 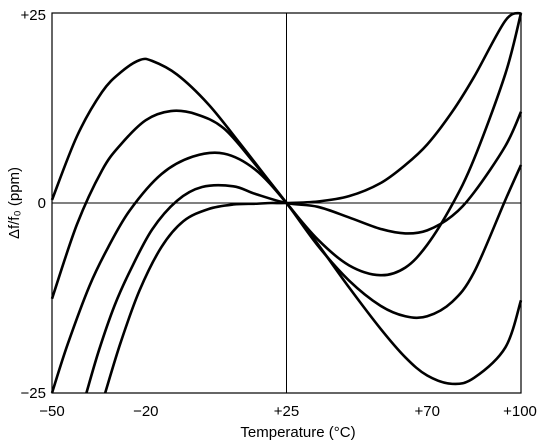 I want to click on y-axis-tick-labels: +25 0 −25, so click(x=33, y=204).